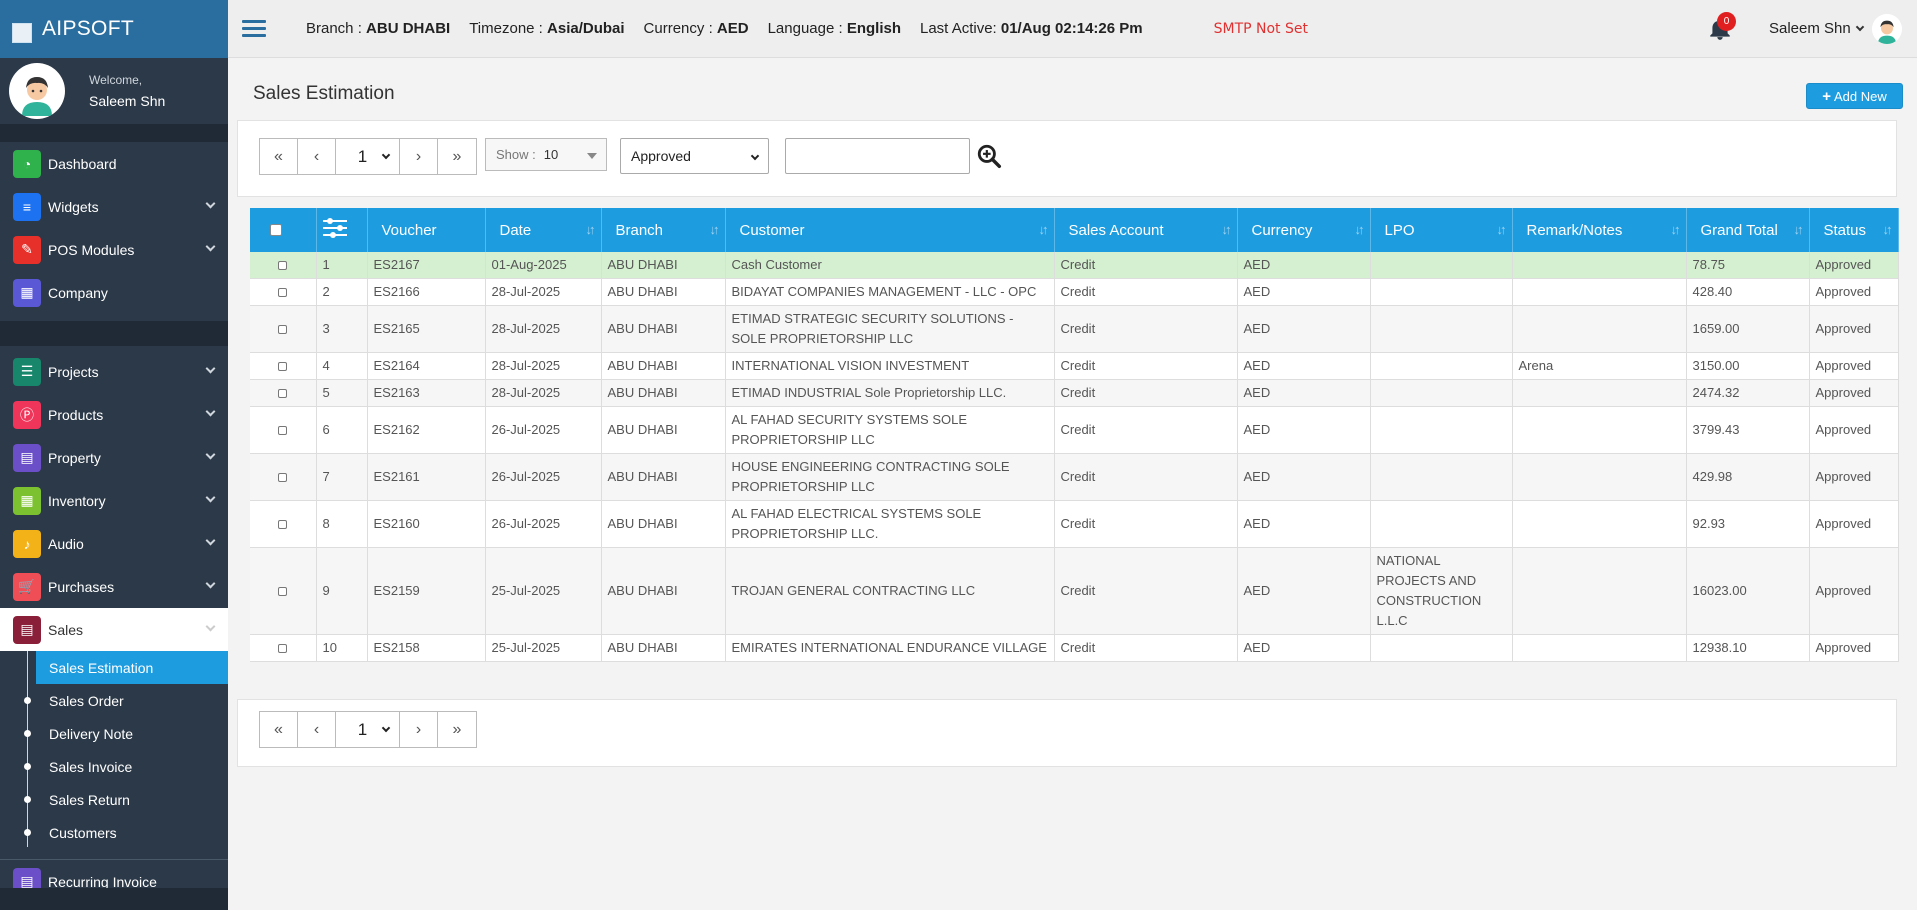 The height and width of the screenshot is (910, 1917). I want to click on search-icon, so click(989, 156).